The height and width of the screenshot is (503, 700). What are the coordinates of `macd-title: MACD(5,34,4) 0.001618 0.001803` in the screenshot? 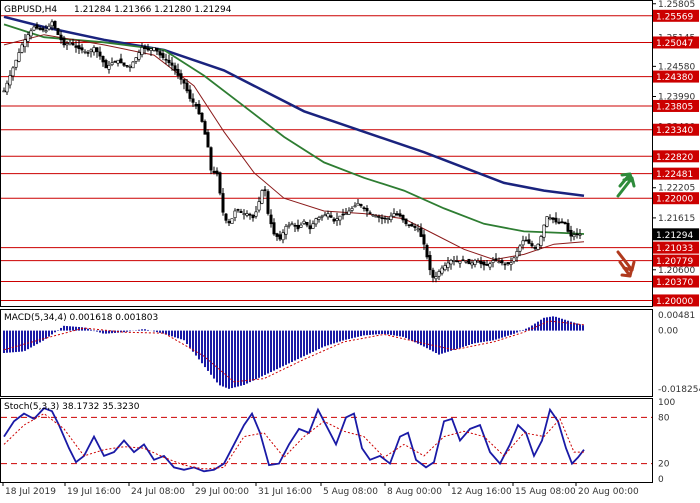 It's located at (81, 318).